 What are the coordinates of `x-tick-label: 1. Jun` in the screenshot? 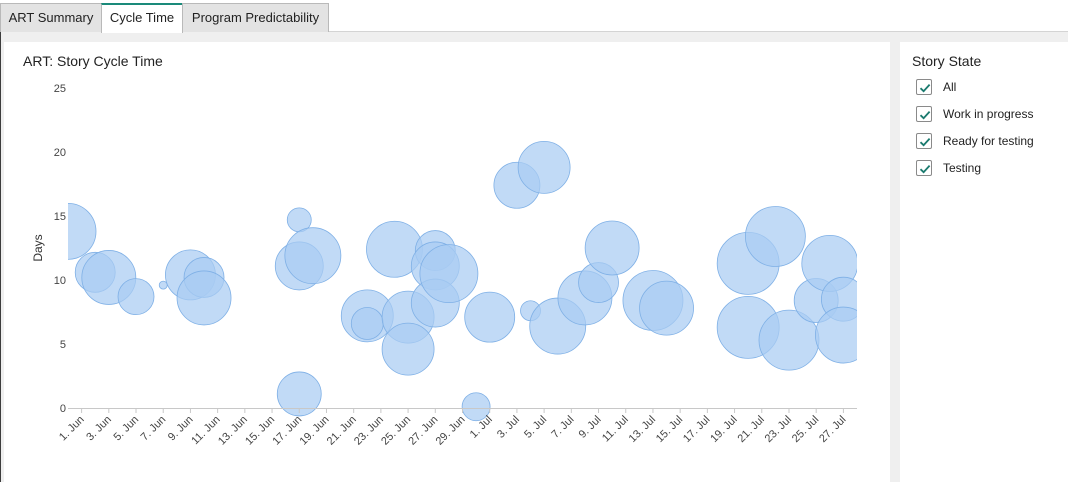 It's located at (72, 429).